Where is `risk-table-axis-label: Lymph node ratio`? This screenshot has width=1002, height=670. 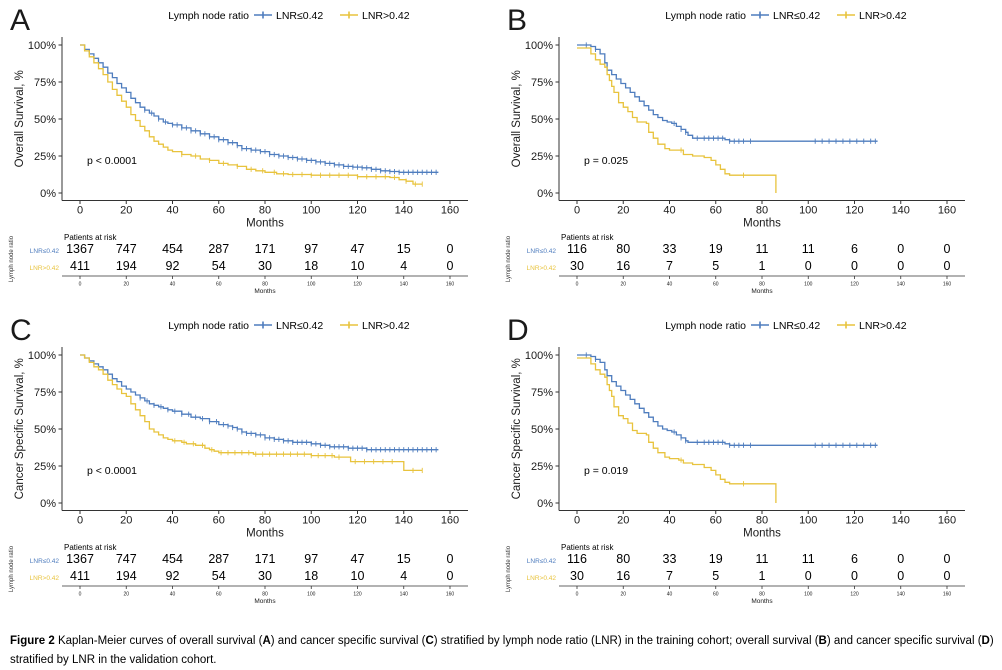 risk-table-axis-label: Lymph node ratio is located at coordinates (509, 258).